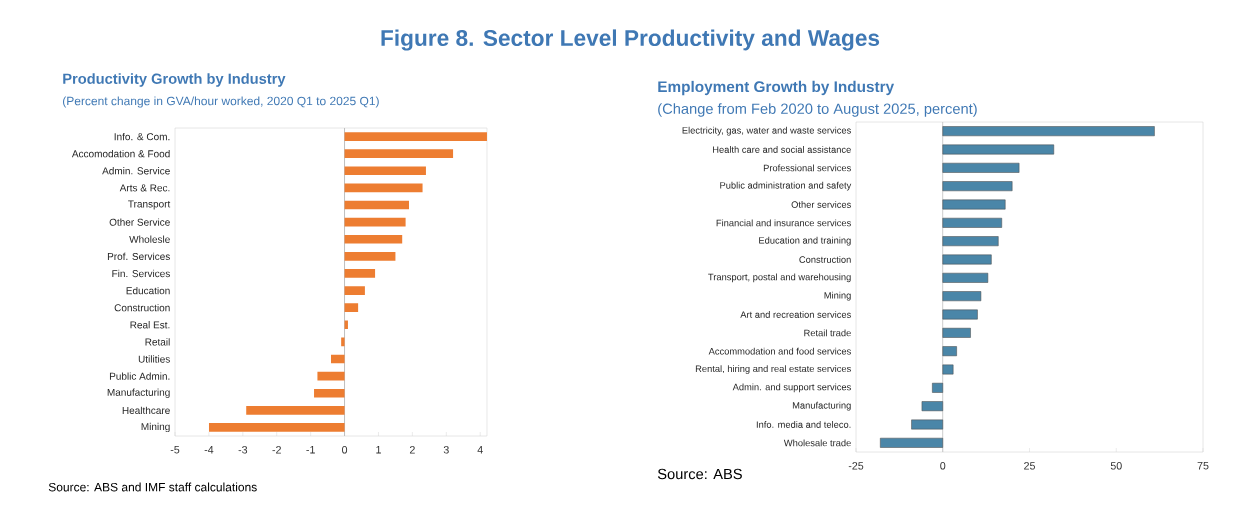 The height and width of the screenshot is (511, 1235). I want to click on y-tick-label: Public administration and safety, so click(786, 186).